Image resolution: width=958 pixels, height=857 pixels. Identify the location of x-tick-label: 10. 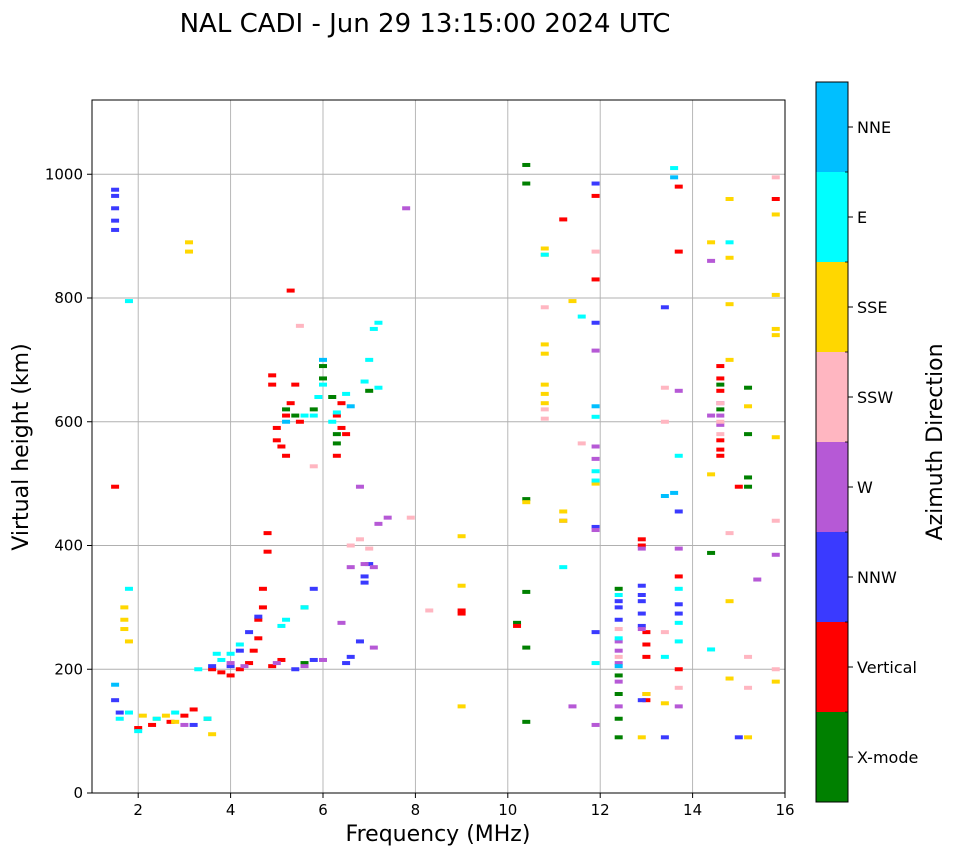
(507, 810).